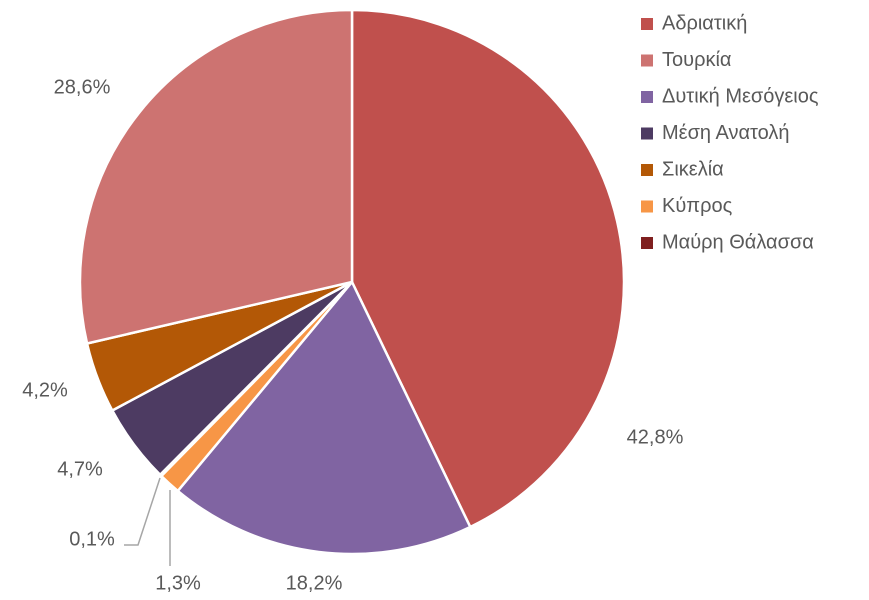  I want to click on leader-line, so click(142, 511).